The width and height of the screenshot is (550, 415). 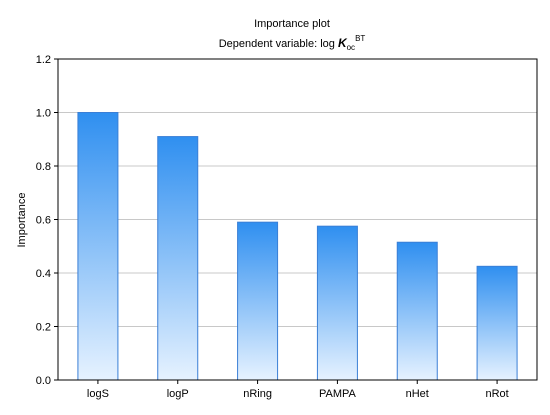 What do you see at coordinates (292, 24) in the screenshot?
I see `chart-title: Importance plot` at bounding box center [292, 24].